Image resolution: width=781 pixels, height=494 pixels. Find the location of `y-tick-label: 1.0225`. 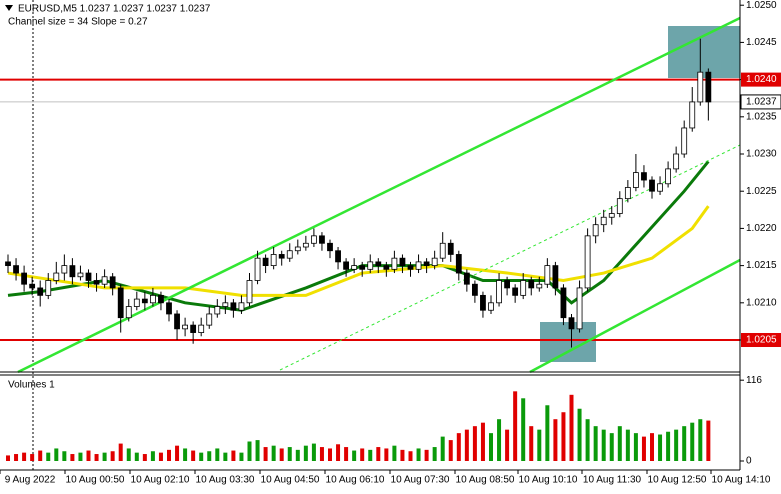

y-tick-label: 1.0225 is located at coordinates (761, 191).